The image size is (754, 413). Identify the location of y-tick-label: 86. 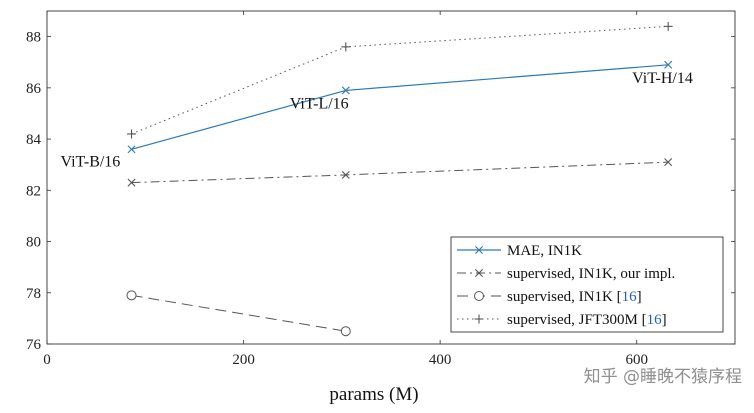
(34, 89).